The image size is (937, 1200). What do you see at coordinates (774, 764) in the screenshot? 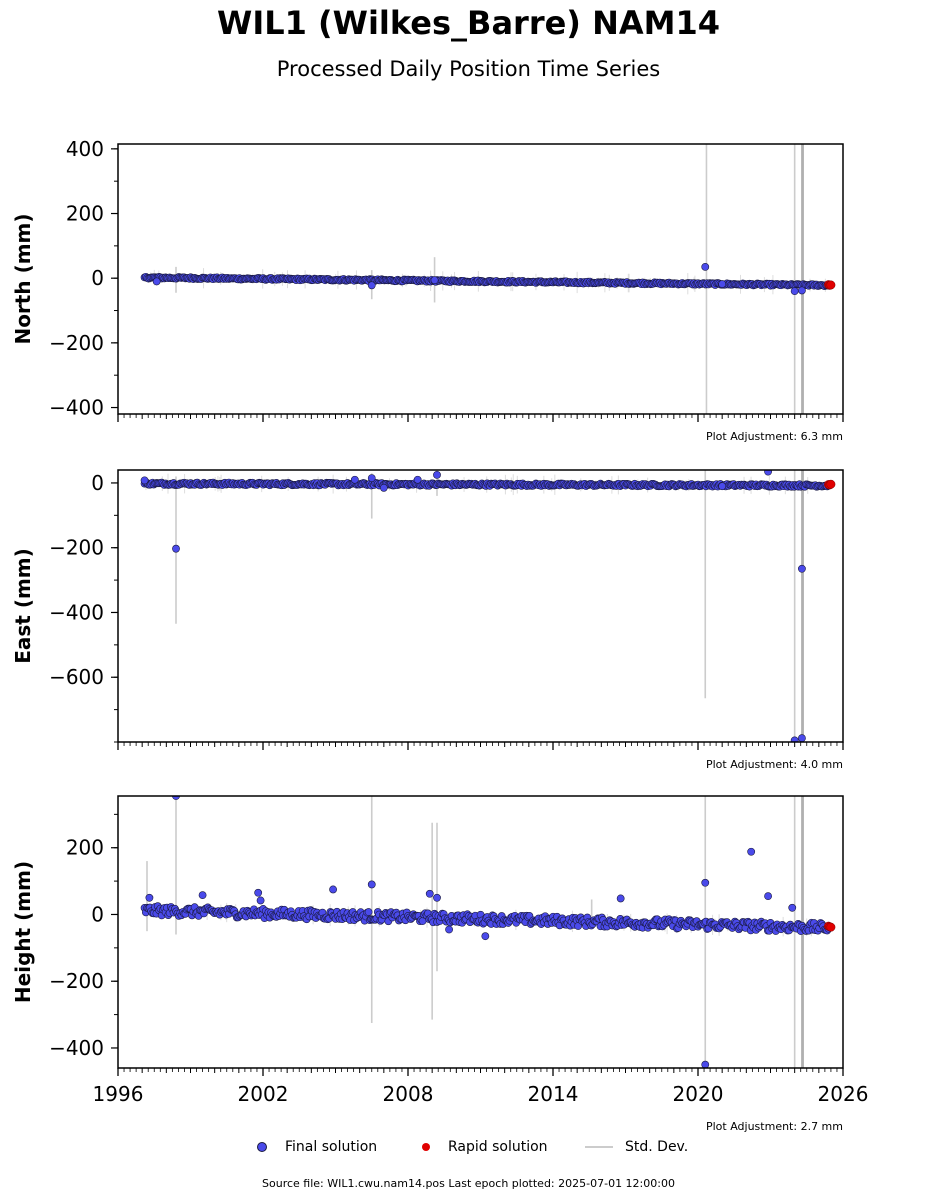
I see `plot-adjustment-label: Plot Adjustment: 4.0 mm` at bounding box center [774, 764].